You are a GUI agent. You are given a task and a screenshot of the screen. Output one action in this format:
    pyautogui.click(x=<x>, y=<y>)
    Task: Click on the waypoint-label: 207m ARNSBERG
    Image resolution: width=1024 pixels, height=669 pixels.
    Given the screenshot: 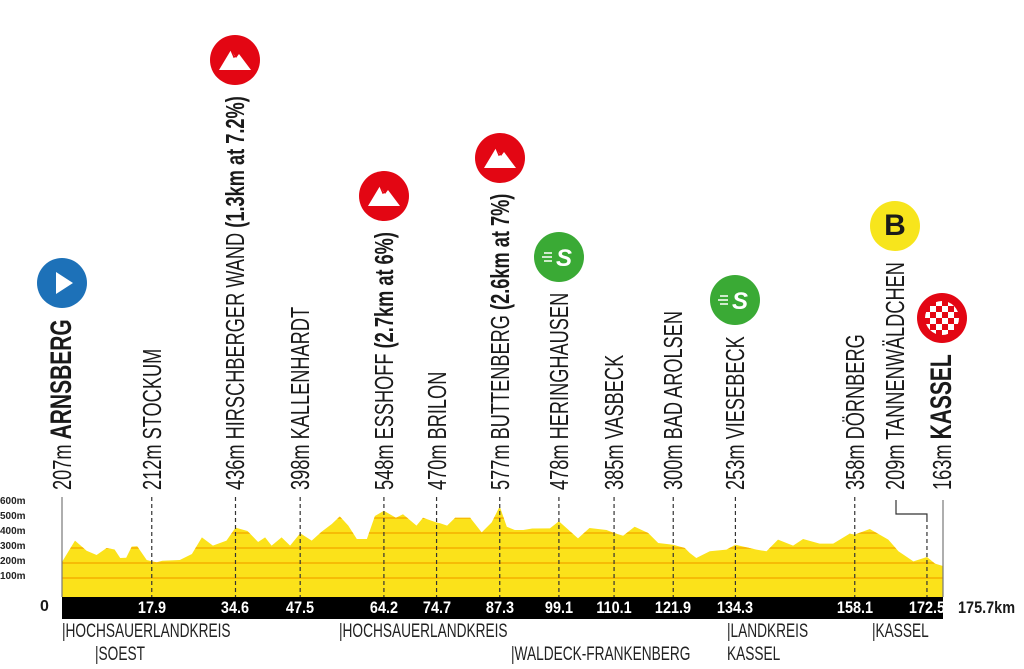 What is the action you would take?
    pyautogui.click(x=61, y=404)
    